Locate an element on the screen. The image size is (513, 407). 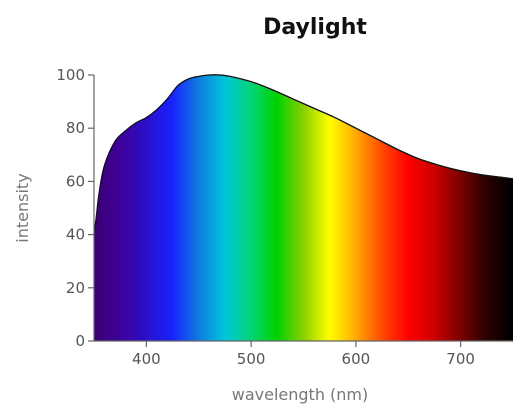
y-tick-label: 0 is located at coordinates (80, 341).